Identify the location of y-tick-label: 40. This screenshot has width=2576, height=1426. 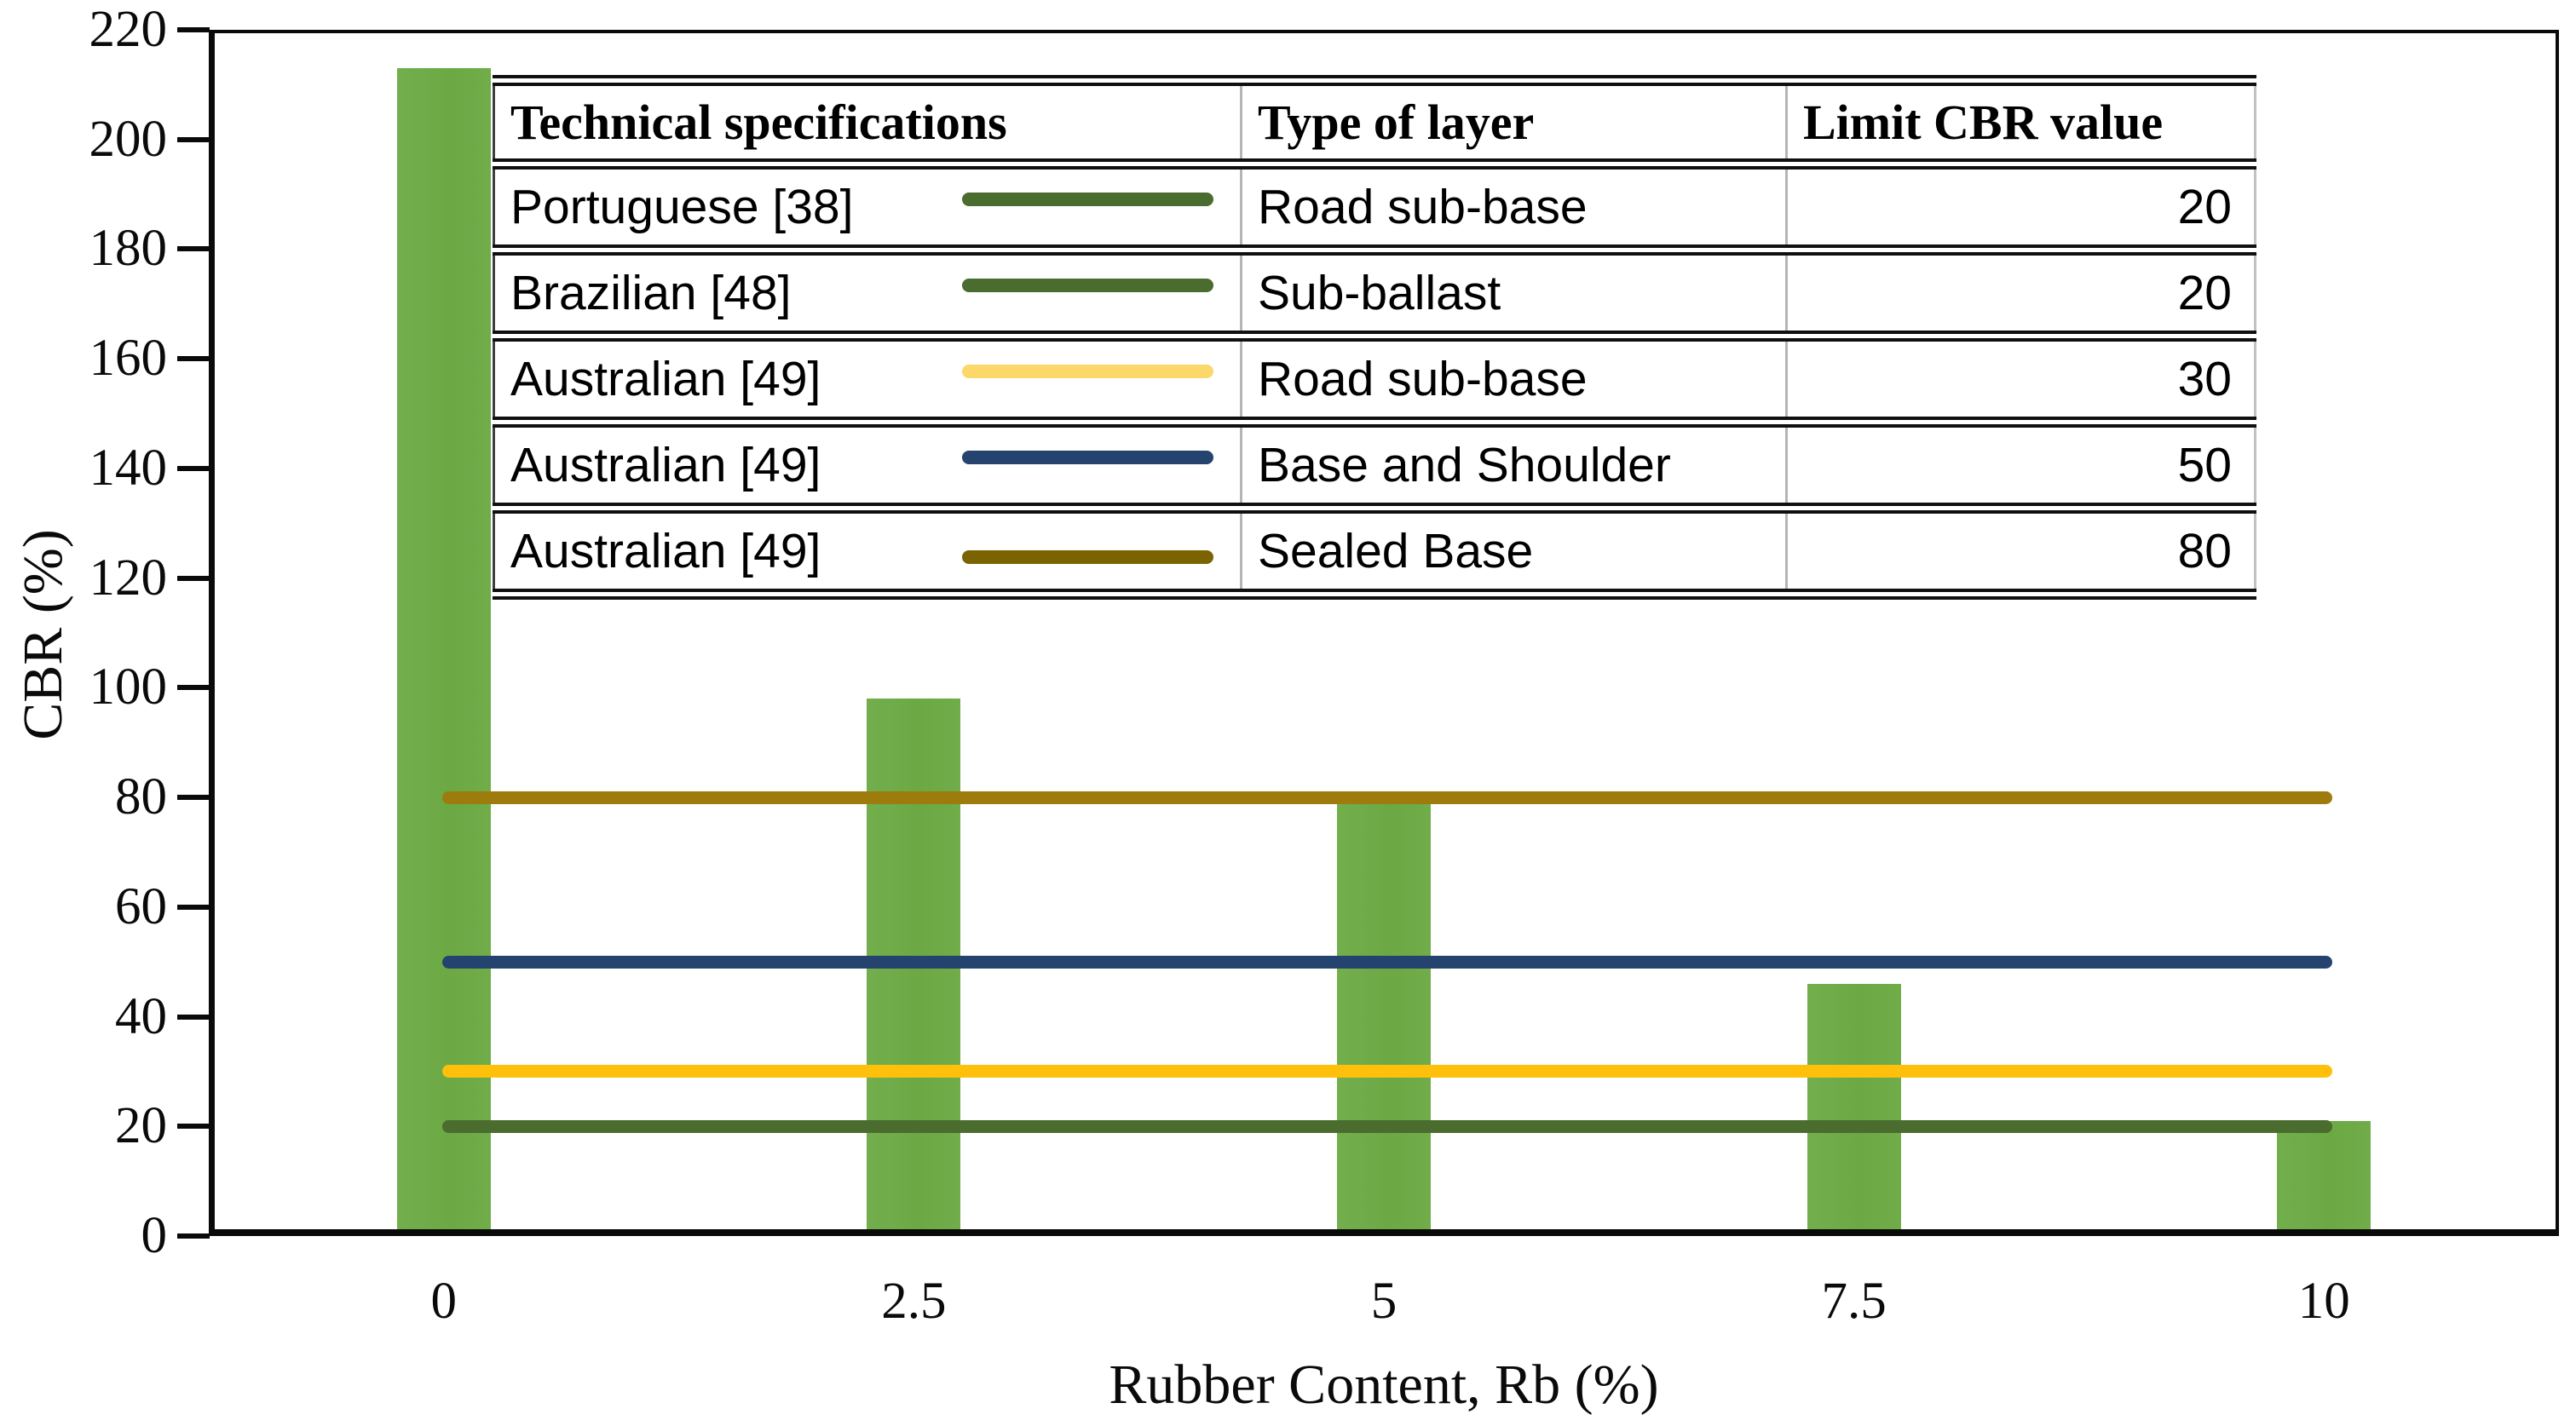
(141, 1016).